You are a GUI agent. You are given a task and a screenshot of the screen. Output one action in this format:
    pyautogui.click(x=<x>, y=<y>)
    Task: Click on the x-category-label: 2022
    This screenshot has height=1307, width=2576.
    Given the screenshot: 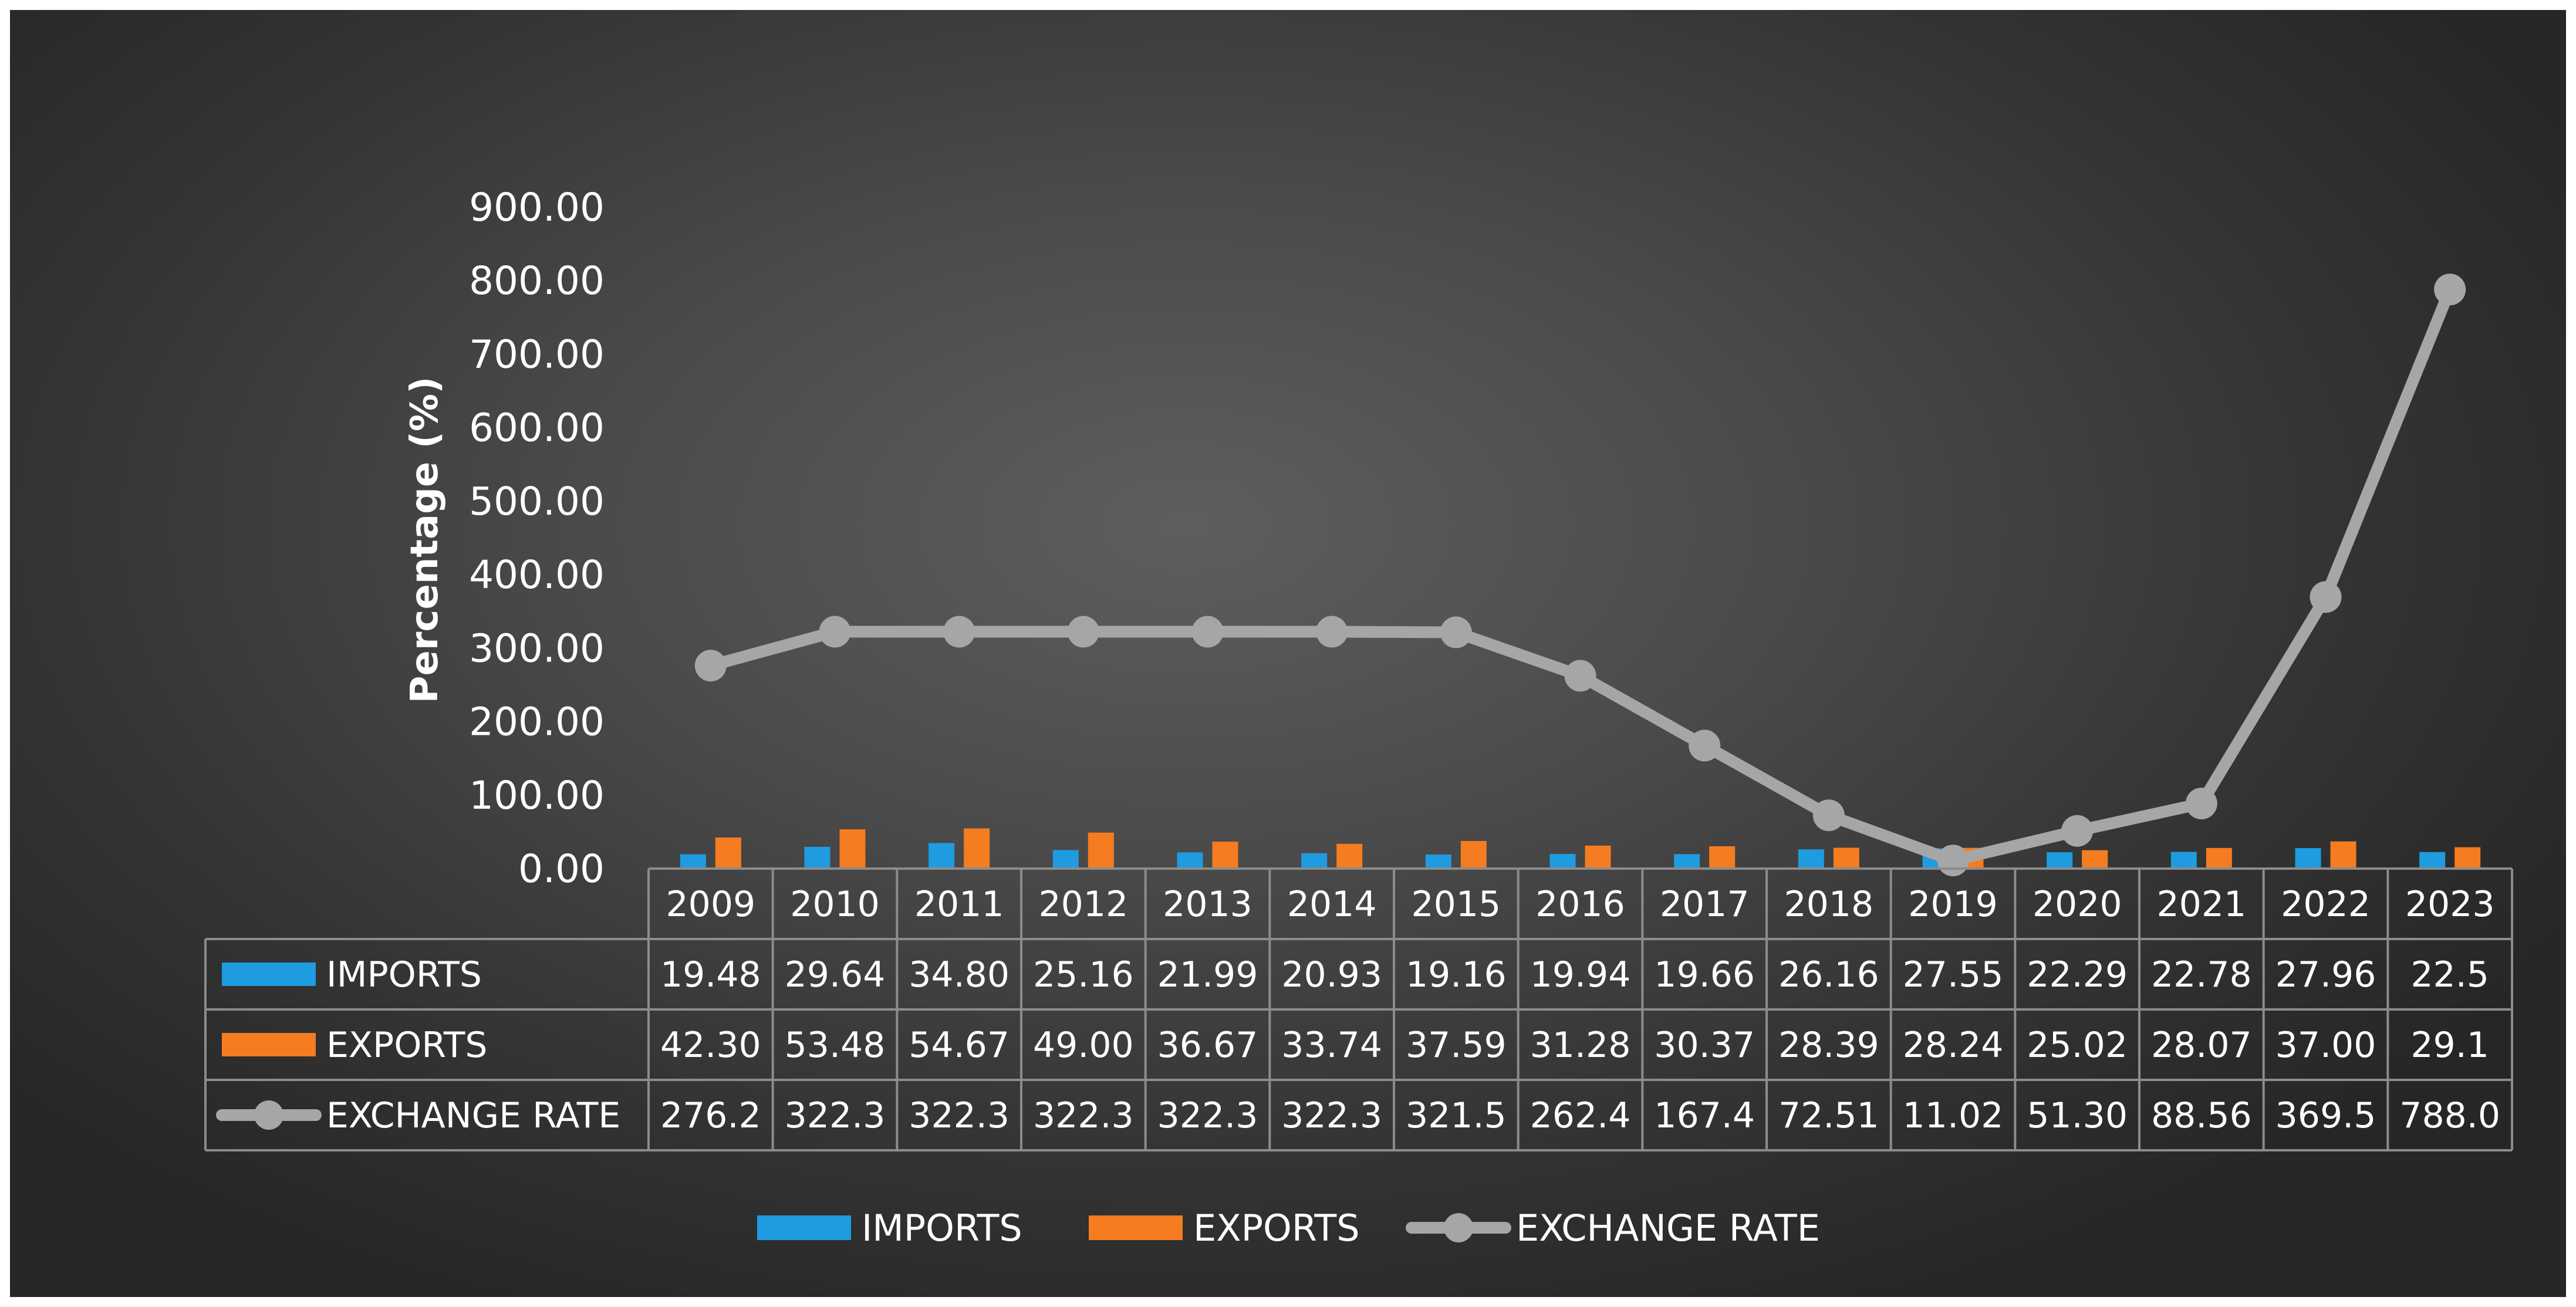 What is the action you would take?
    pyautogui.click(x=2326, y=904)
    